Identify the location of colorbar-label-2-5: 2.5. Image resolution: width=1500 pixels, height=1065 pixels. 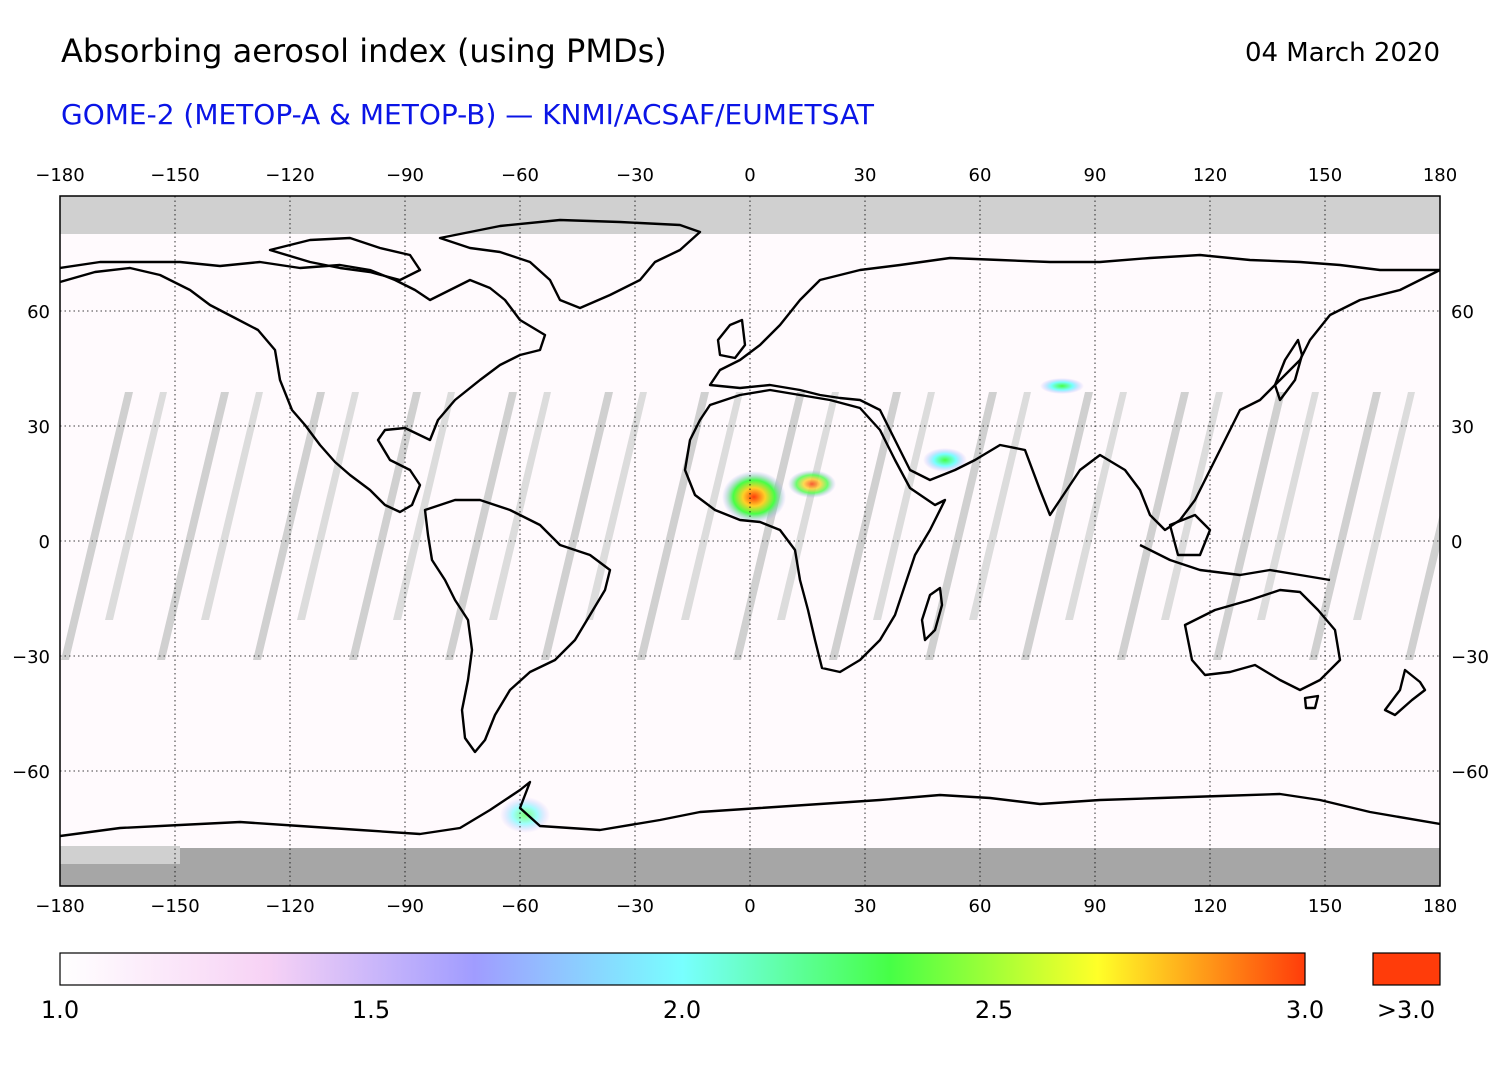
(994, 1010).